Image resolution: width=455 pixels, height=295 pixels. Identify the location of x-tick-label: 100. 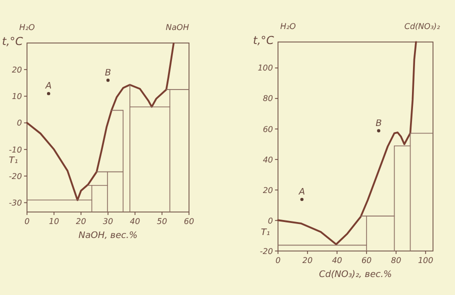
(426, 260).